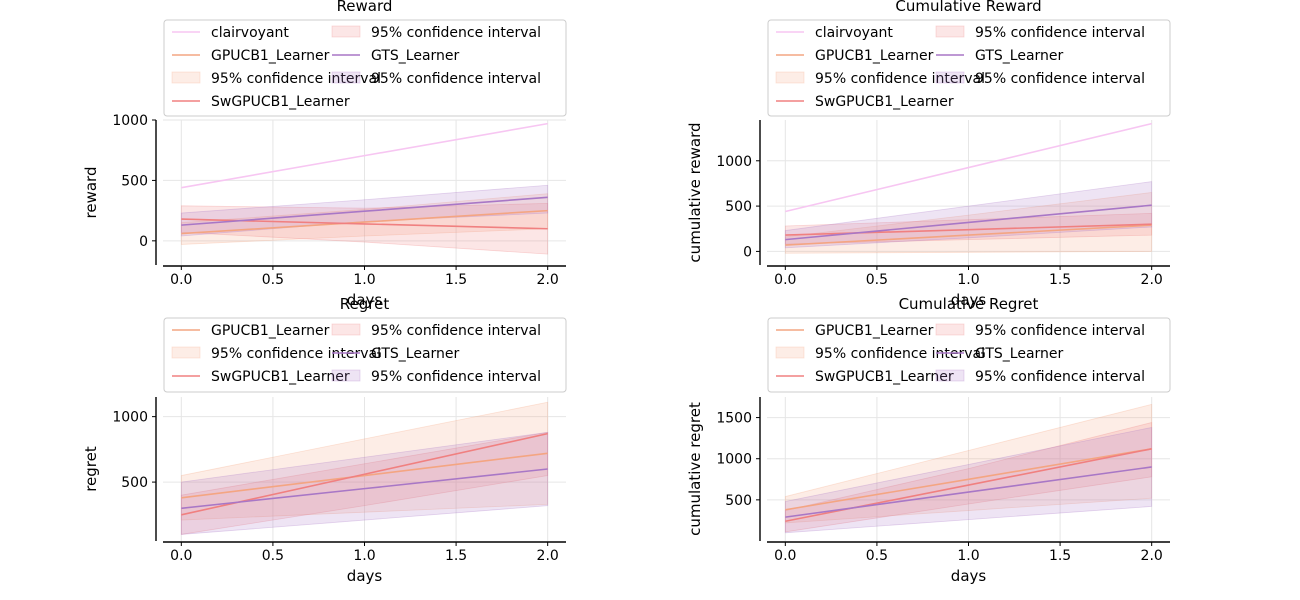 Image resolution: width=1300 pixels, height=600 pixels. I want to click on chart-title: Cumulative Reward, so click(968, 7).